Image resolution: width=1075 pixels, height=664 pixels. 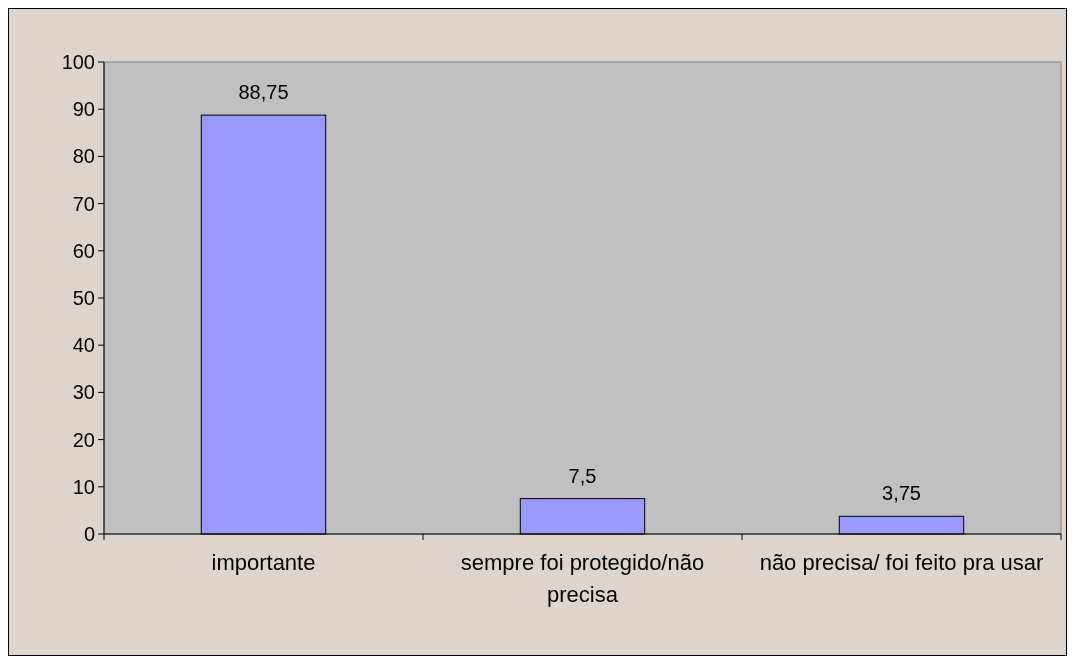 I want to click on data-label: 7,5, so click(x=582, y=475).